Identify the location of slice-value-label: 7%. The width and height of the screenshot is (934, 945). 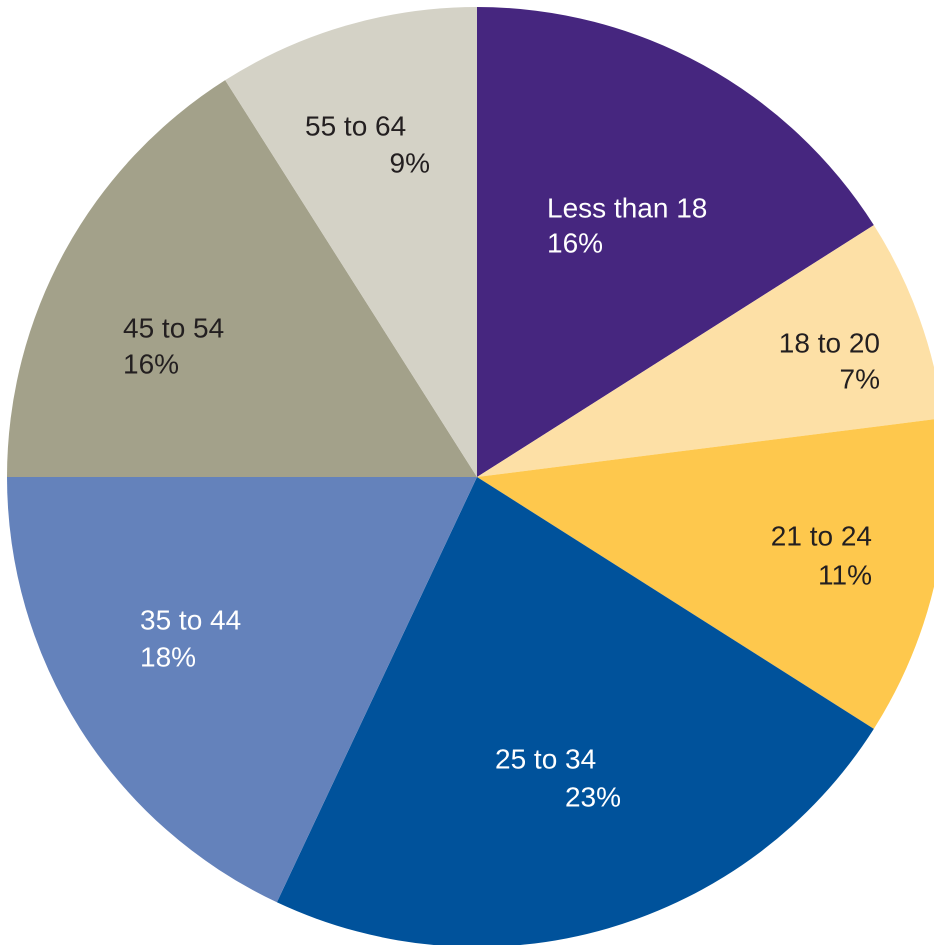
(860, 378).